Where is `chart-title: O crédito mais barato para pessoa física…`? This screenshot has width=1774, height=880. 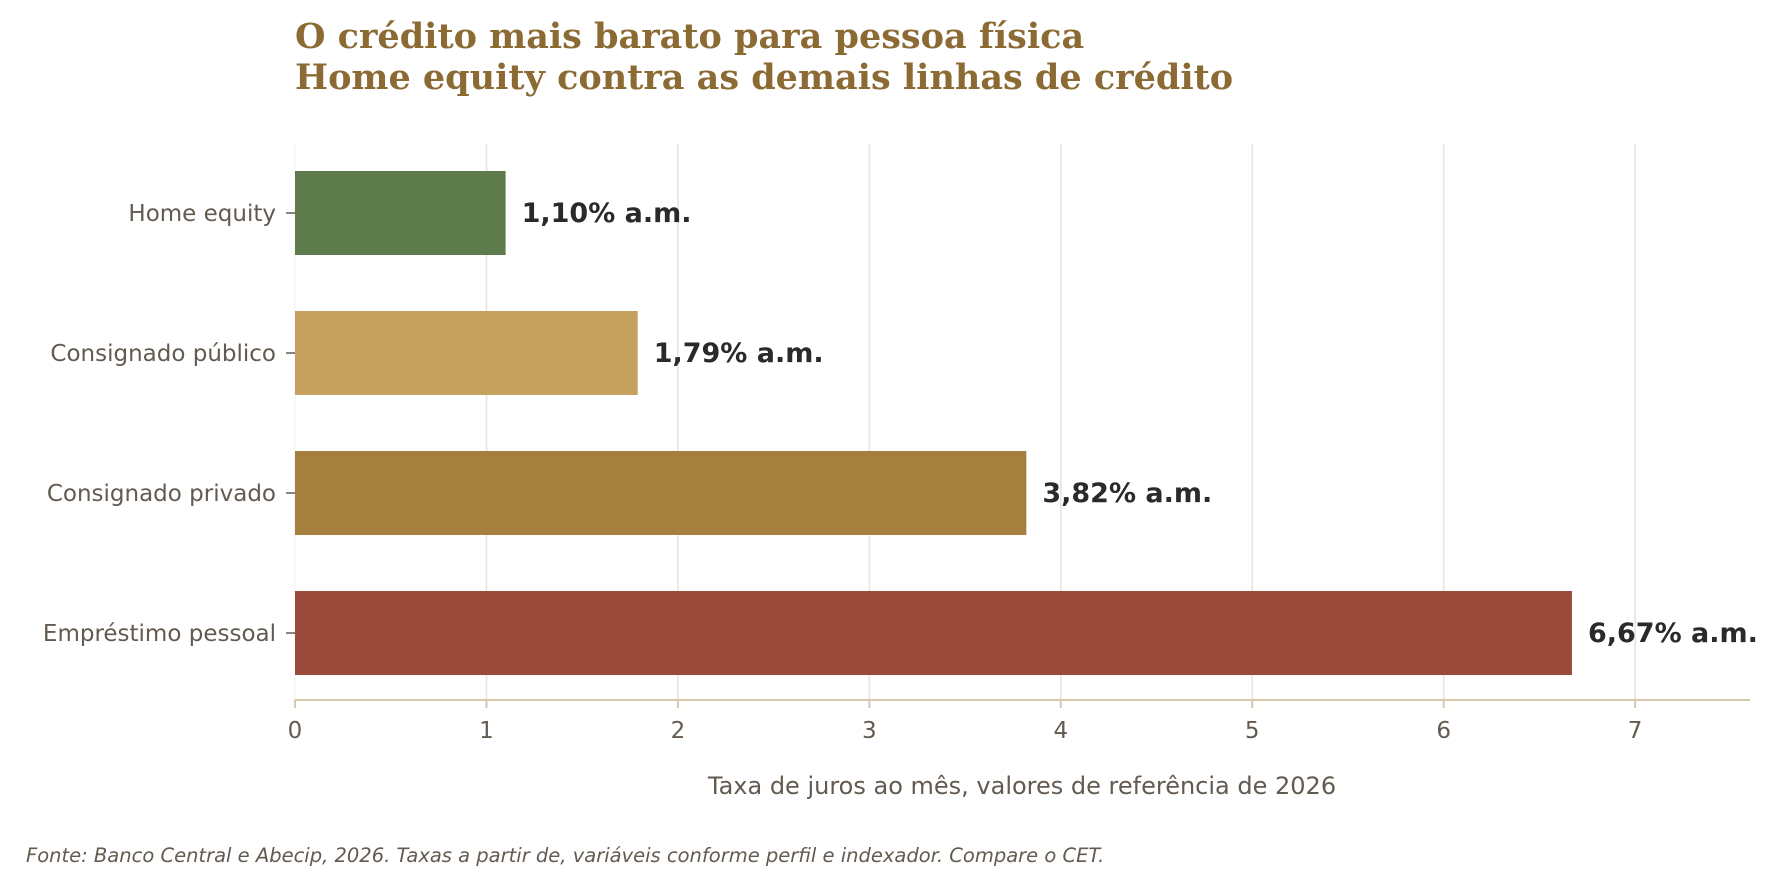
chart-title: O crédito mais barato para pessoa física… is located at coordinates (764, 57).